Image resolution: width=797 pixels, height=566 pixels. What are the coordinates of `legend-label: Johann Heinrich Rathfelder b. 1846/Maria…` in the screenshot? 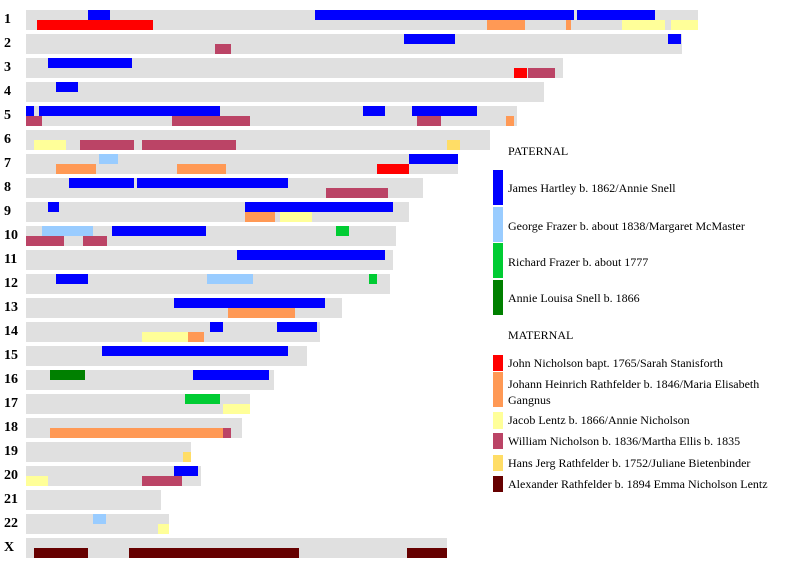 It's located at (634, 392).